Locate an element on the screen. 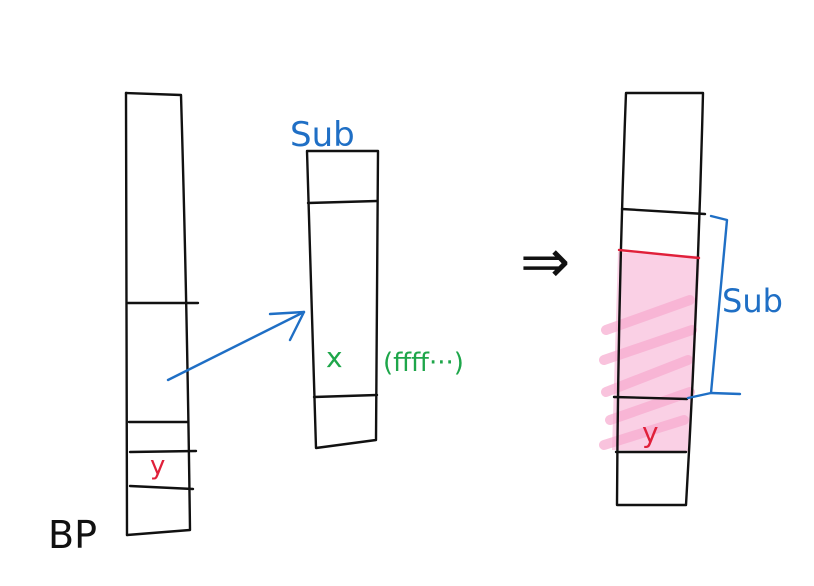 The height and width of the screenshot is (586, 814). x-label: x is located at coordinates (334, 357).